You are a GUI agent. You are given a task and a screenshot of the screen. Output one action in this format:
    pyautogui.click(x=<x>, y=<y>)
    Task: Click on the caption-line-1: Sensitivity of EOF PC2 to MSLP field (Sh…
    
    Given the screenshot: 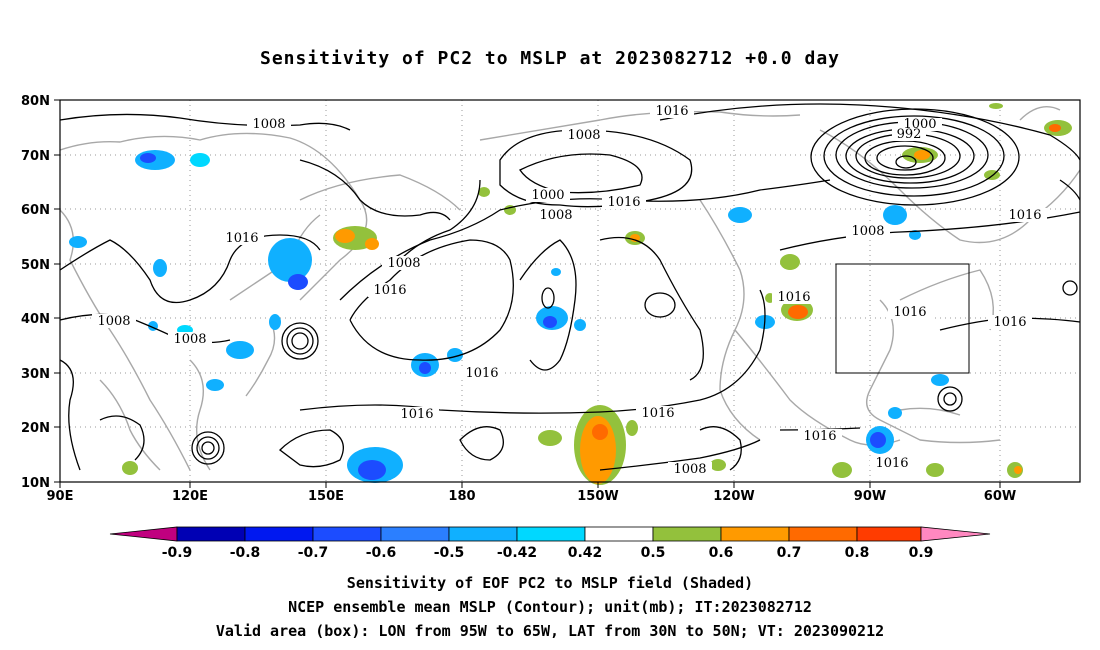 What is the action you would take?
    pyautogui.click(x=550, y=583)
    